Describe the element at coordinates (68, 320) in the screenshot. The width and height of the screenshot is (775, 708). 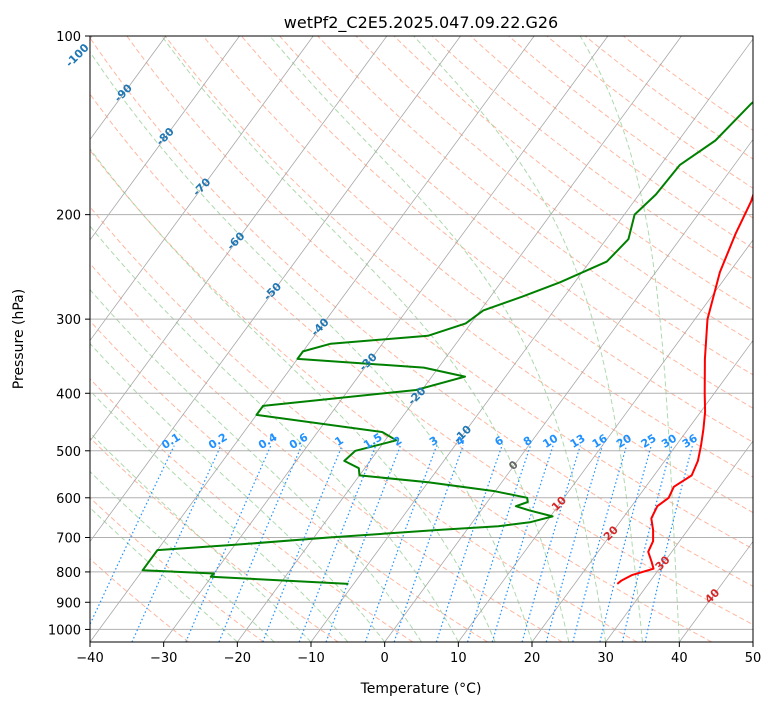
I see `y-tick-label: 300` at that location.